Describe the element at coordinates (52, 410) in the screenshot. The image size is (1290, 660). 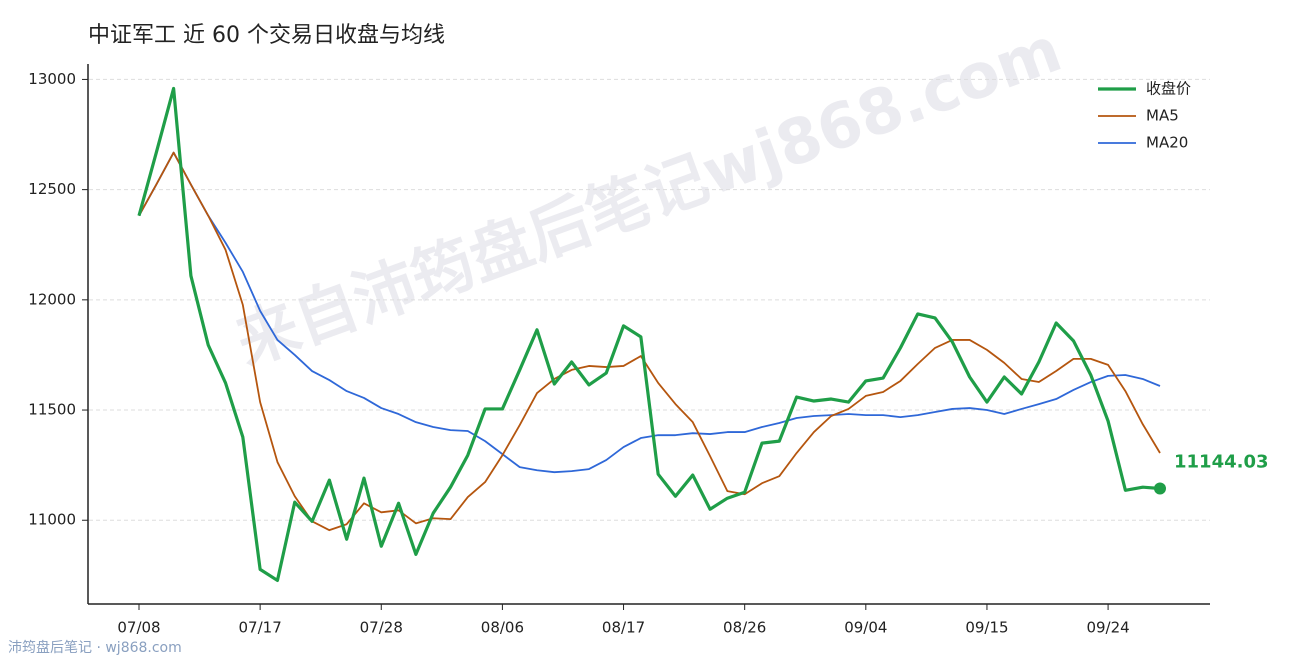
I see `y-tick-label: 11500` at that location.